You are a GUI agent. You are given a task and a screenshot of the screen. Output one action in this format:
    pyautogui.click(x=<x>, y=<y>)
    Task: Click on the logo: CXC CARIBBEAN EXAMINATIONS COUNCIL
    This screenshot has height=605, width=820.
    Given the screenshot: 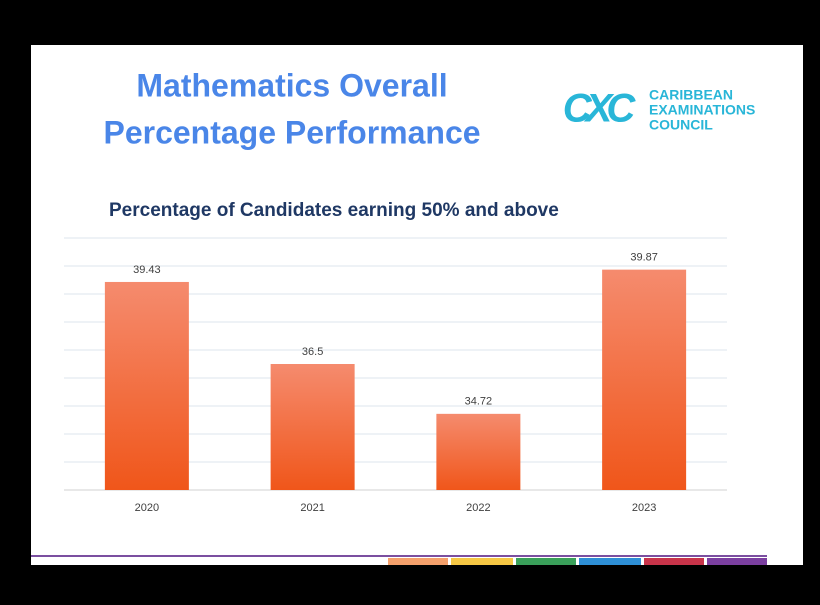 What is the action you would take?
    pyautogui.click(x=659, y=110)
    